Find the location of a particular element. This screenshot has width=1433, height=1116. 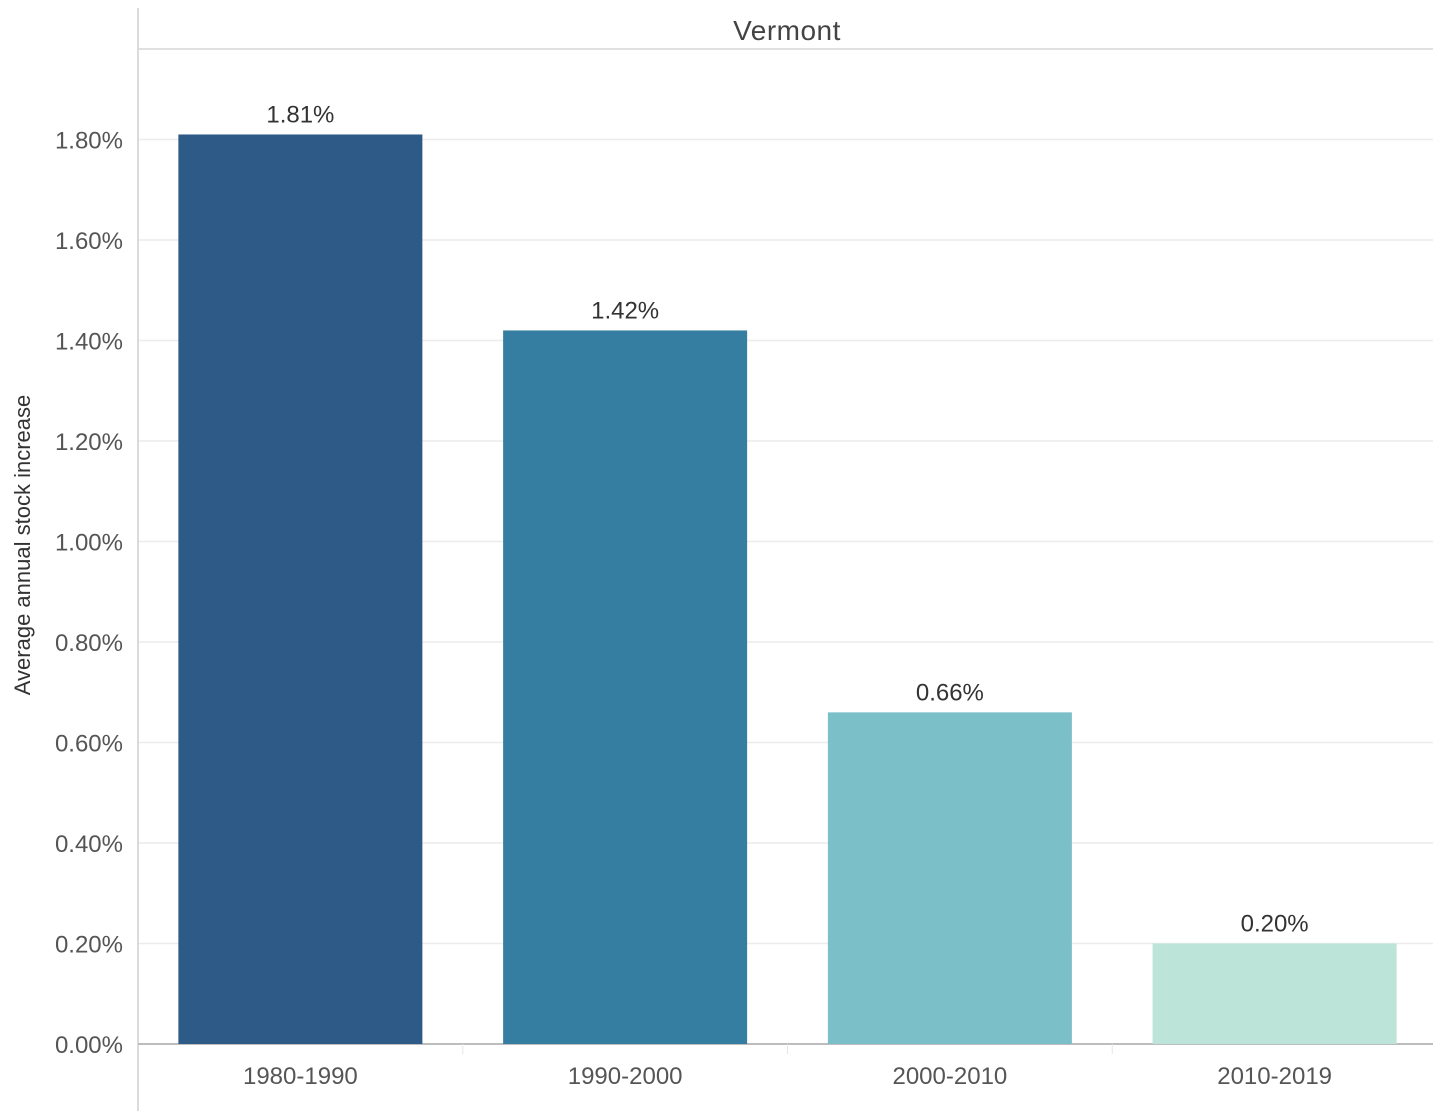

x-tick-label: 1980-1990 is located at coordinates (300, 1076).